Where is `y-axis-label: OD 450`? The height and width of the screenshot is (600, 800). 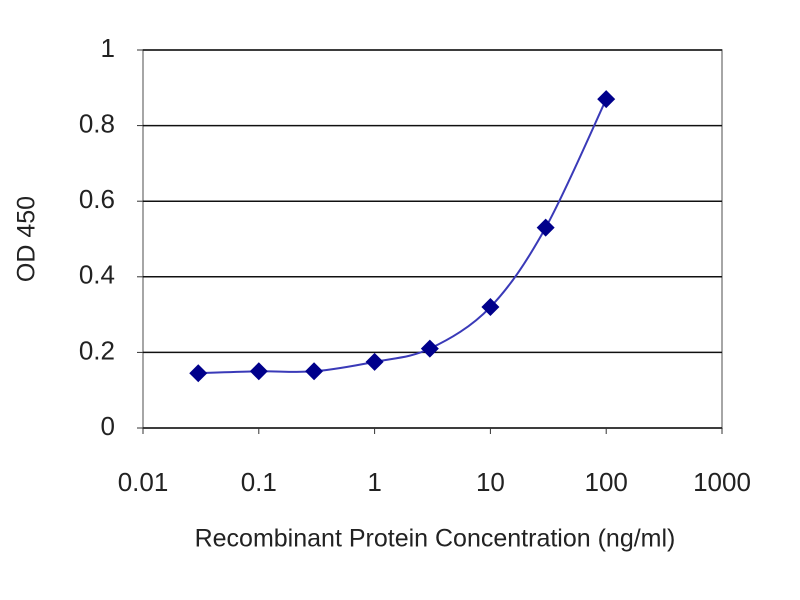 y-axis-label: OD 450 is located at coordinates (27, 239).